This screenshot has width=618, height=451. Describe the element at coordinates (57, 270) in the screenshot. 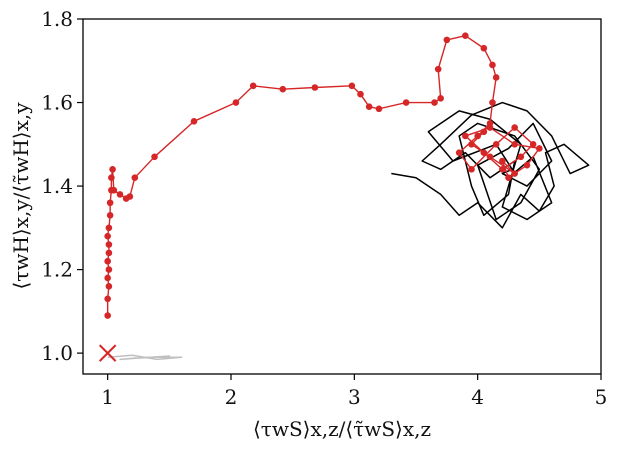

I see `y-tick-label: 1.2` at that location.